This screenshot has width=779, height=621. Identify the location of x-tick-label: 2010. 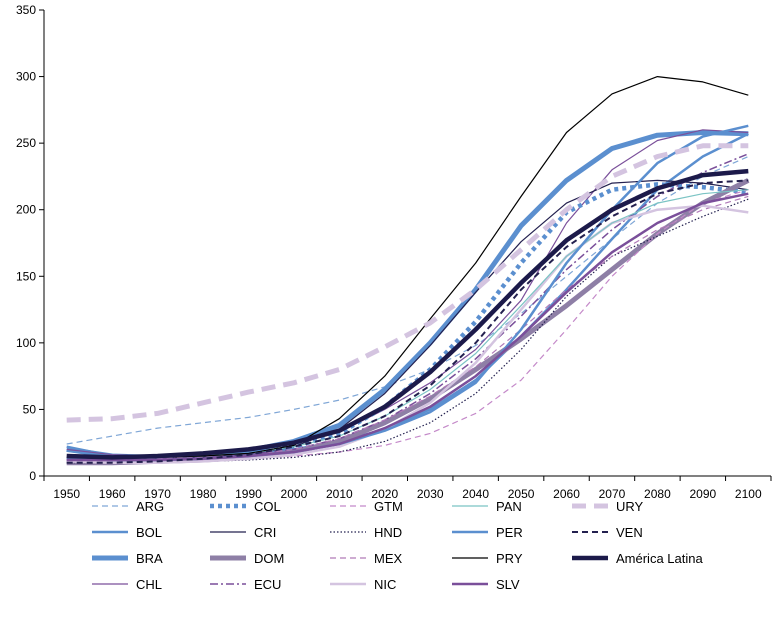
(339, 494).